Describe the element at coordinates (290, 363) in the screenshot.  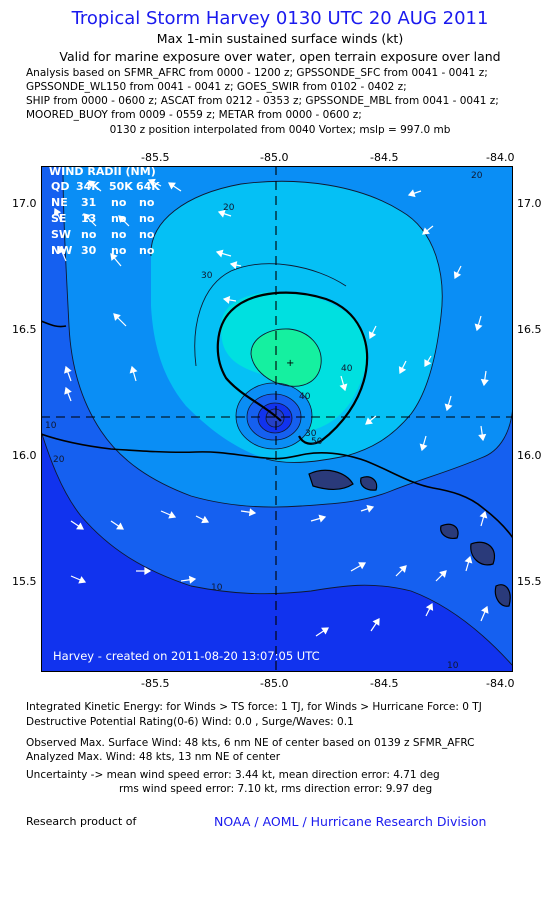
I see `max-wind-marker: +` at that location.